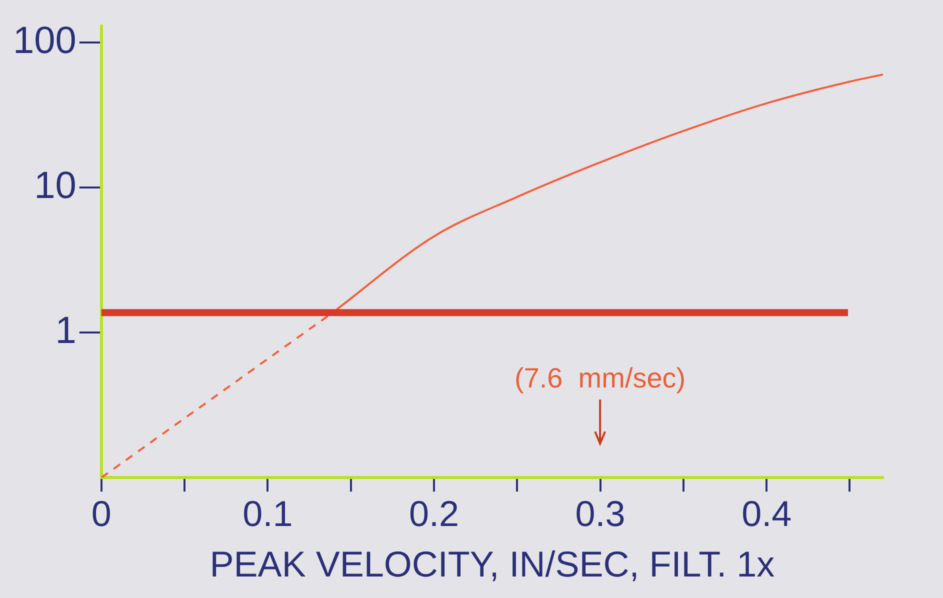 Image resolution: width=943 pixels, height=598 pixels. Describe the element at coordinates (600, 513) in the screenshot. I see `x-tick-label: 0.3` at that location.